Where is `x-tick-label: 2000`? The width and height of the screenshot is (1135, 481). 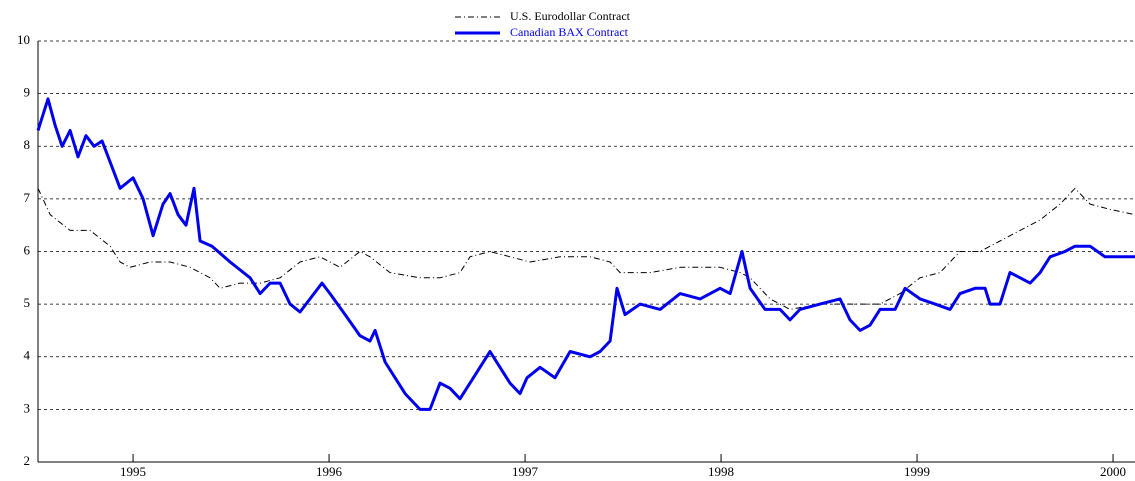
x-tick-label: 2000 is located at coordinates (1113, 471).